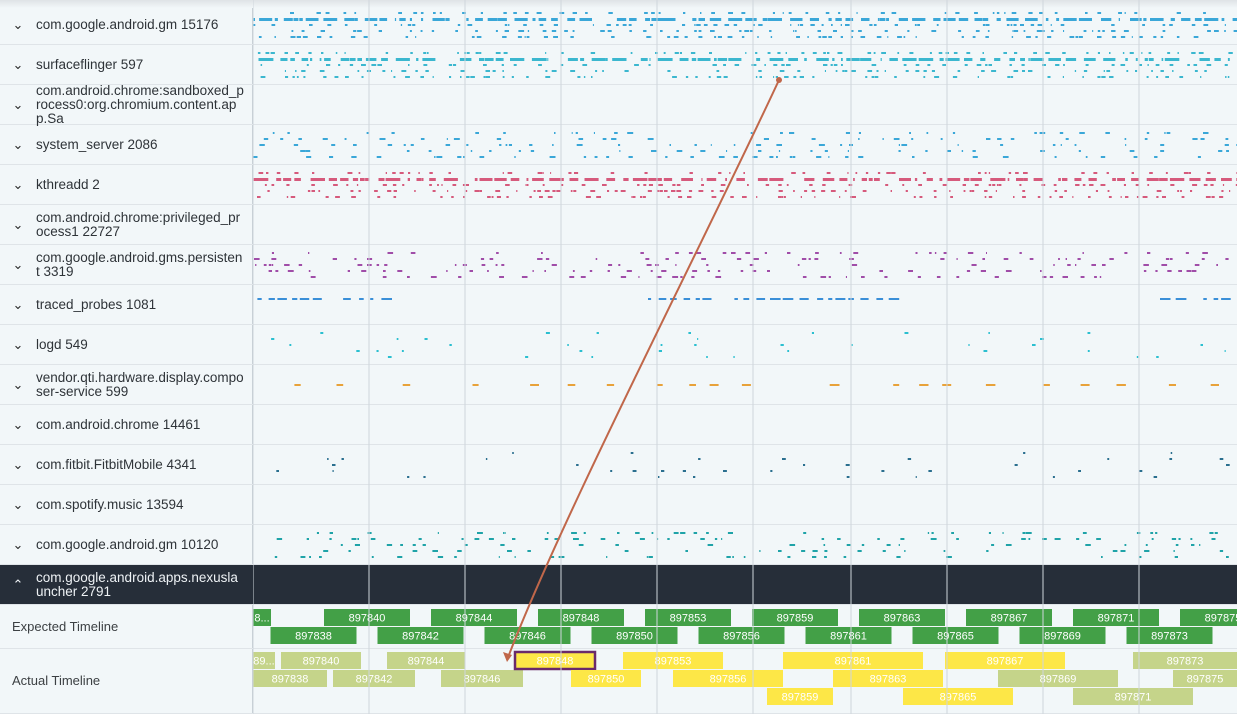 The image size is (1237, 714). I want to click on track-shell: ⌄ com.spotify.music 13594, so click(126, 504).